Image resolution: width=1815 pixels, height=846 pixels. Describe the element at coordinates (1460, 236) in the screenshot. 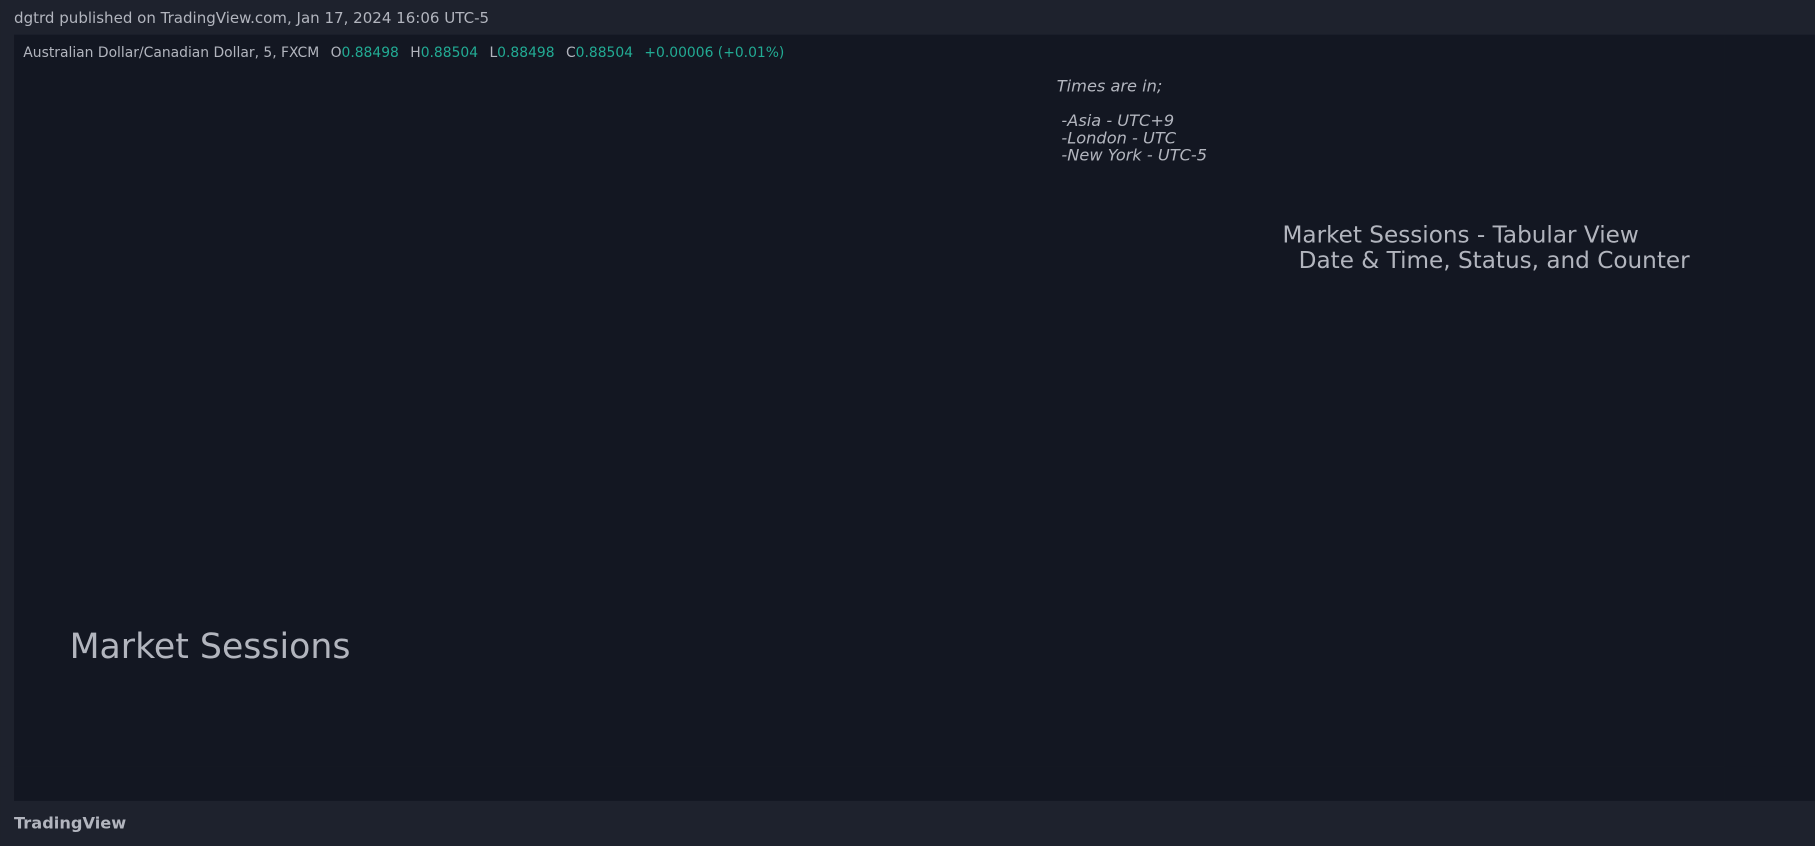

I see `table-title: Market Sessions - Tabular View` at that location.